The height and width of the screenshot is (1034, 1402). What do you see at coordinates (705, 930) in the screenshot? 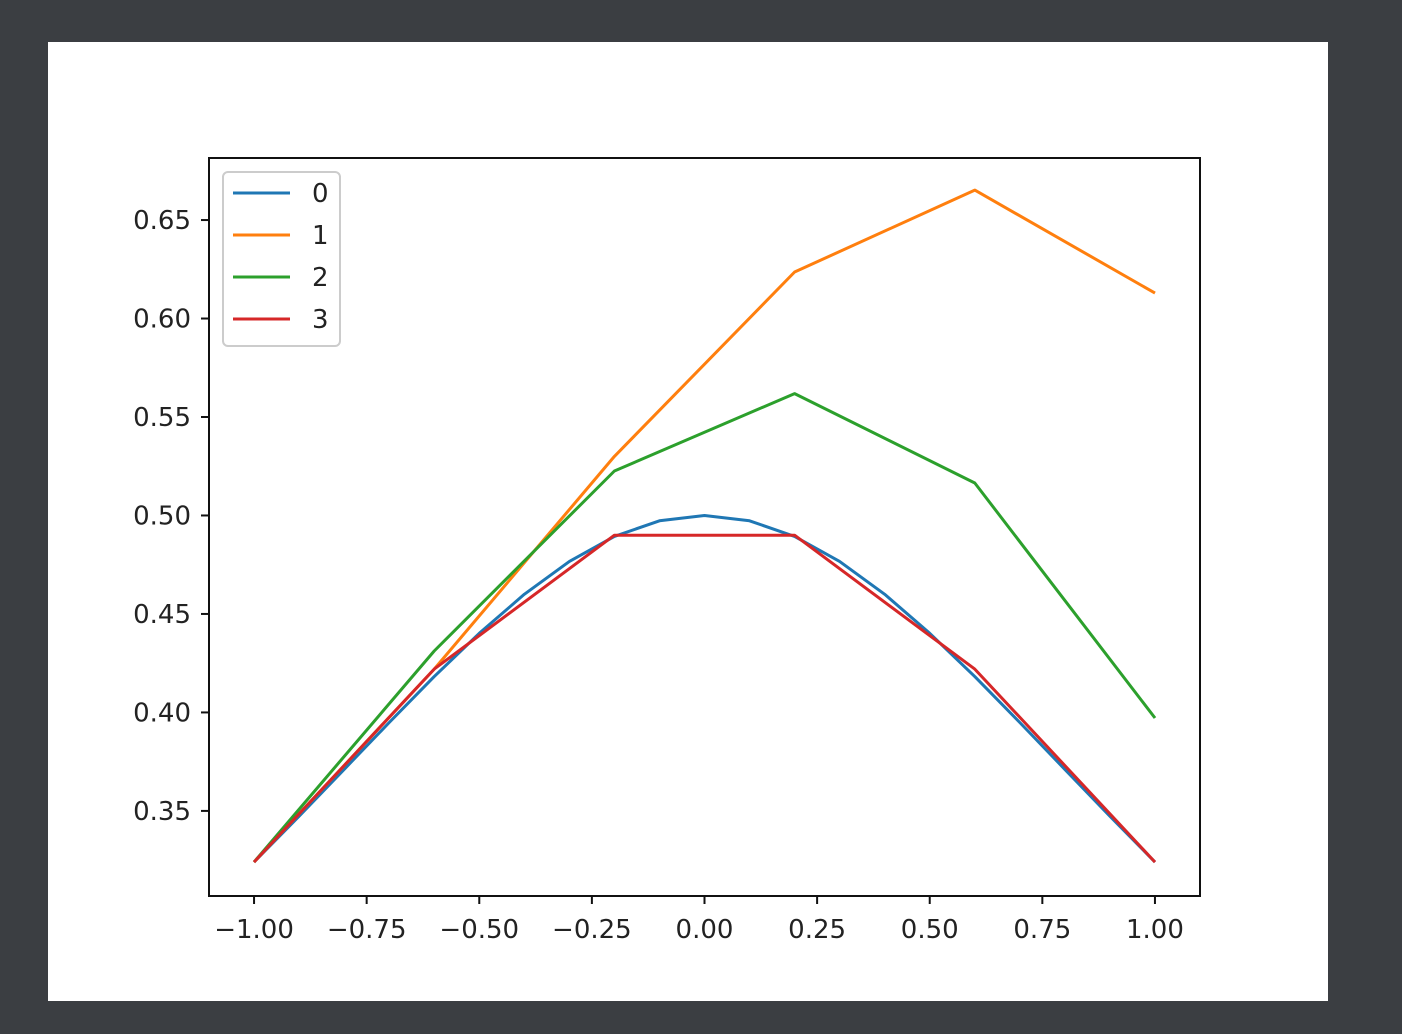
I see `x-tick-label: 0.00` at bounding box center [705, 930].